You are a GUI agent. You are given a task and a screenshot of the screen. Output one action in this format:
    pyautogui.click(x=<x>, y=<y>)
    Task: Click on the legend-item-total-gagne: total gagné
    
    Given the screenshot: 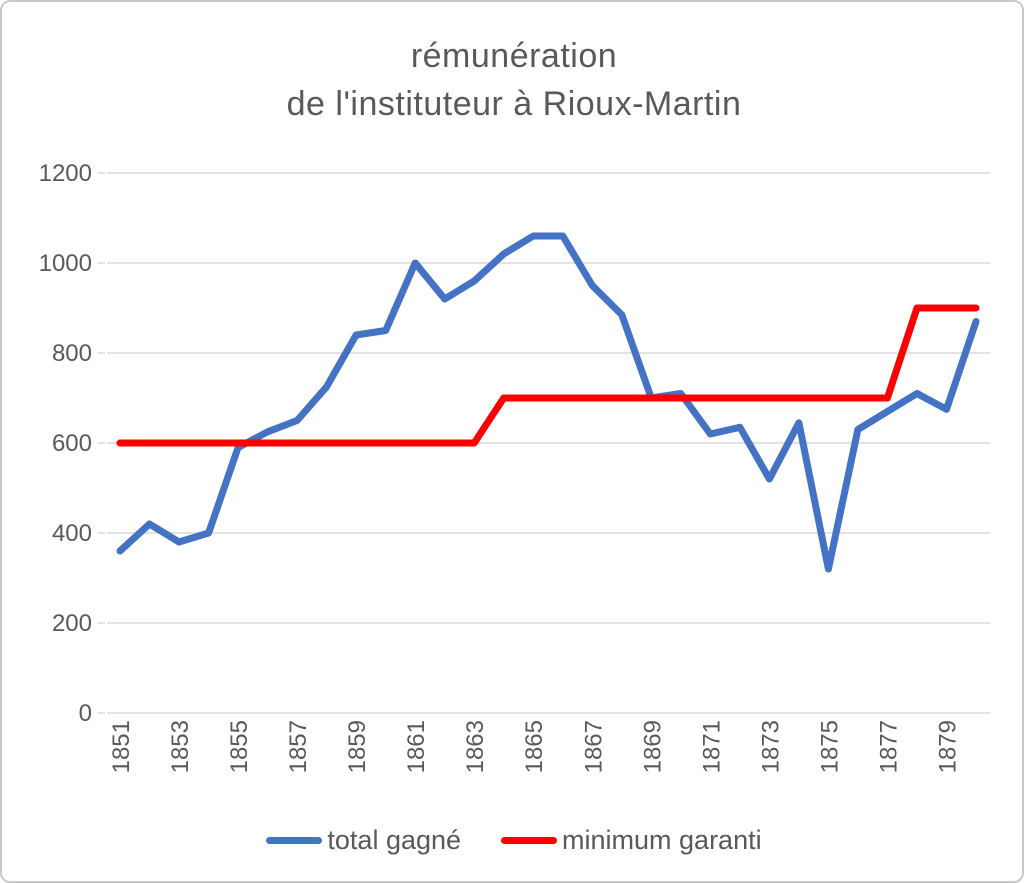 What is the action you would take?
    pyautogui.click(x=363, y=840)
    